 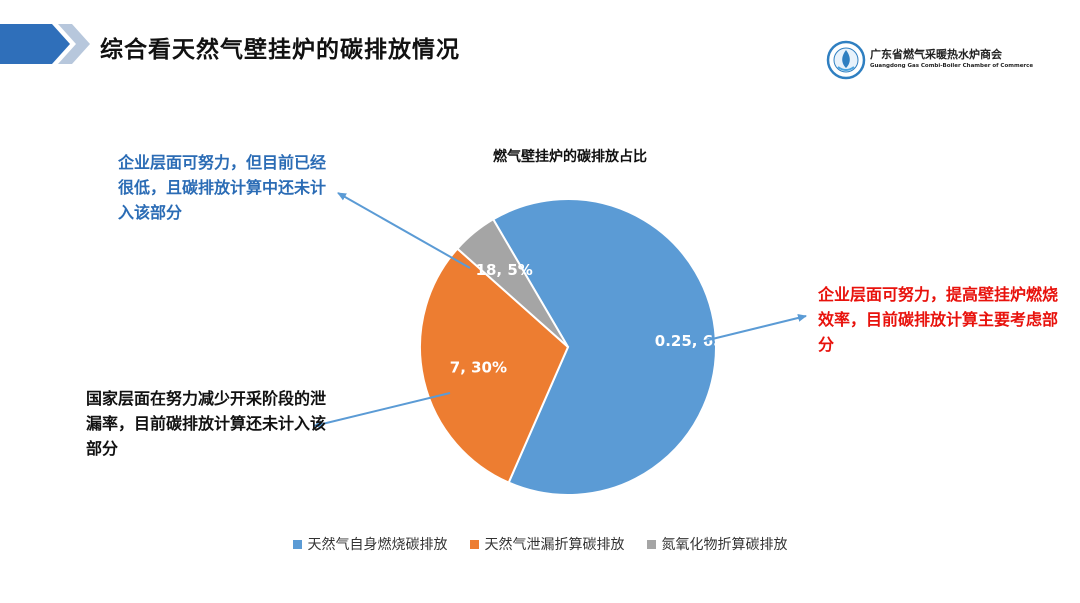 What do you see at coordinates (753, 328) in the screenshot?
I see `arrow-to-red-callout` at bounding box center [753, 328].